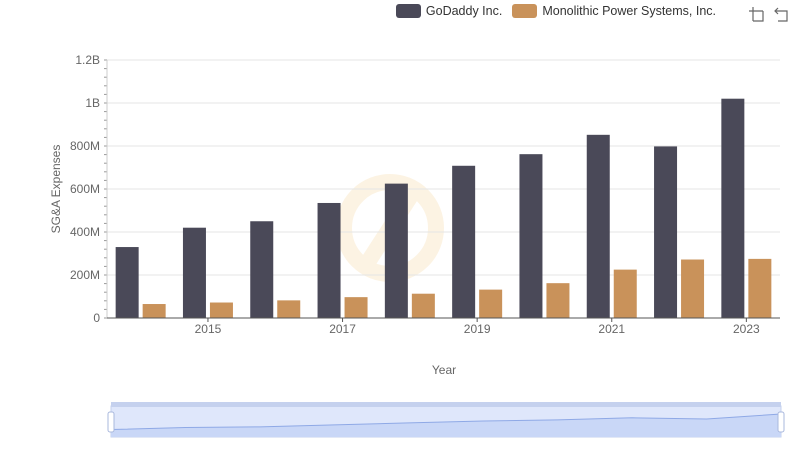  Describe the element at coordinates (477, 329) in the screenshot. I see `x-tick-label: 2019` at that location.